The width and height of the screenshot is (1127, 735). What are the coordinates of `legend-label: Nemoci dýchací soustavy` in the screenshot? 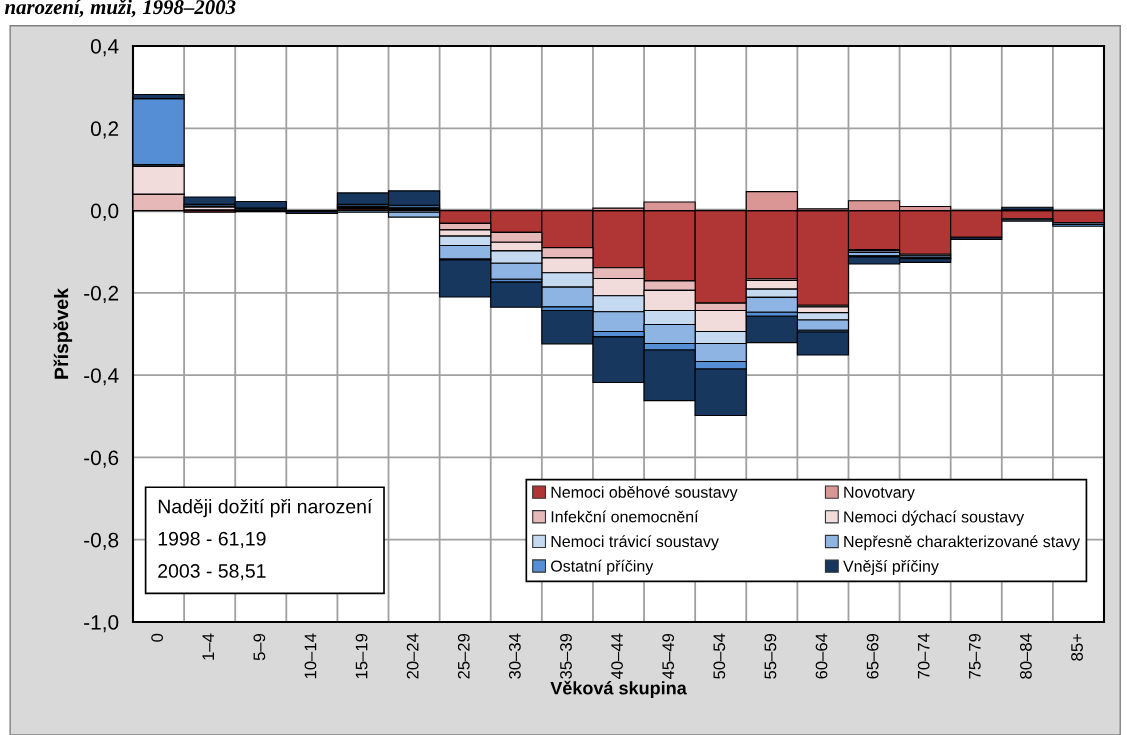 It's located at (934, 518).